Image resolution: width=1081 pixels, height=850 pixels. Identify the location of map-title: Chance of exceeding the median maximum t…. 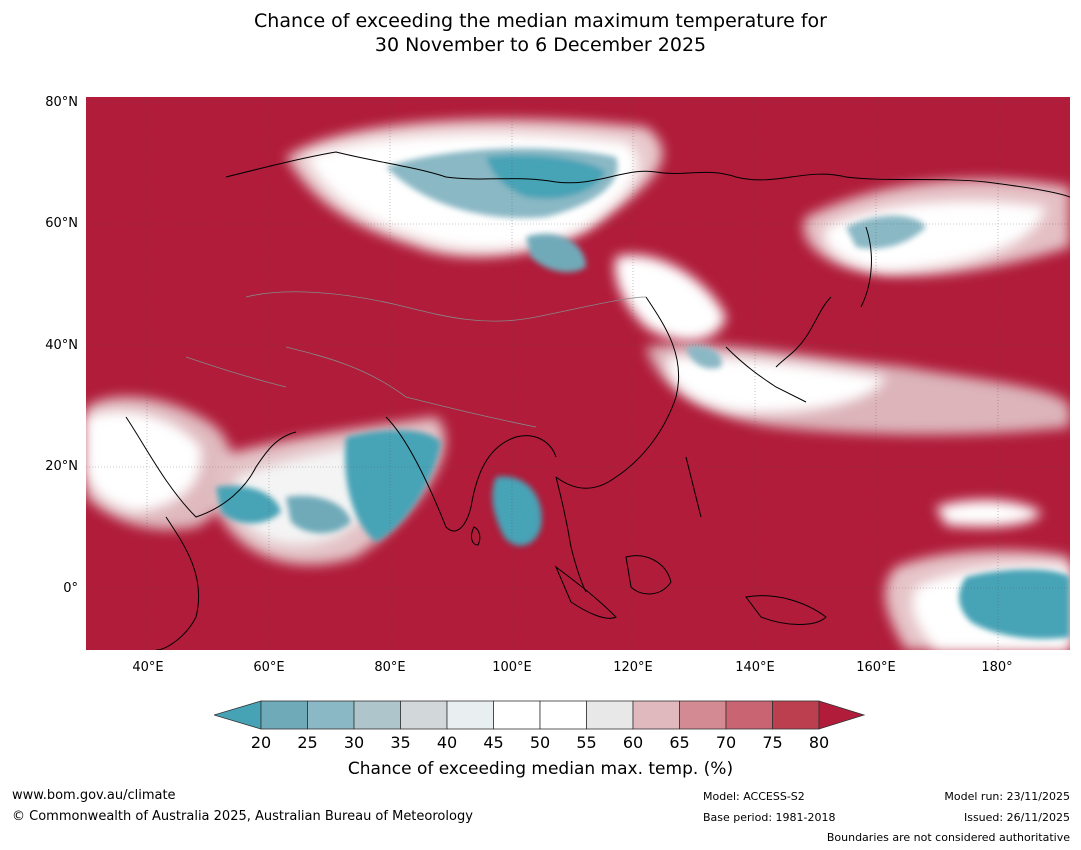
(540, 33).